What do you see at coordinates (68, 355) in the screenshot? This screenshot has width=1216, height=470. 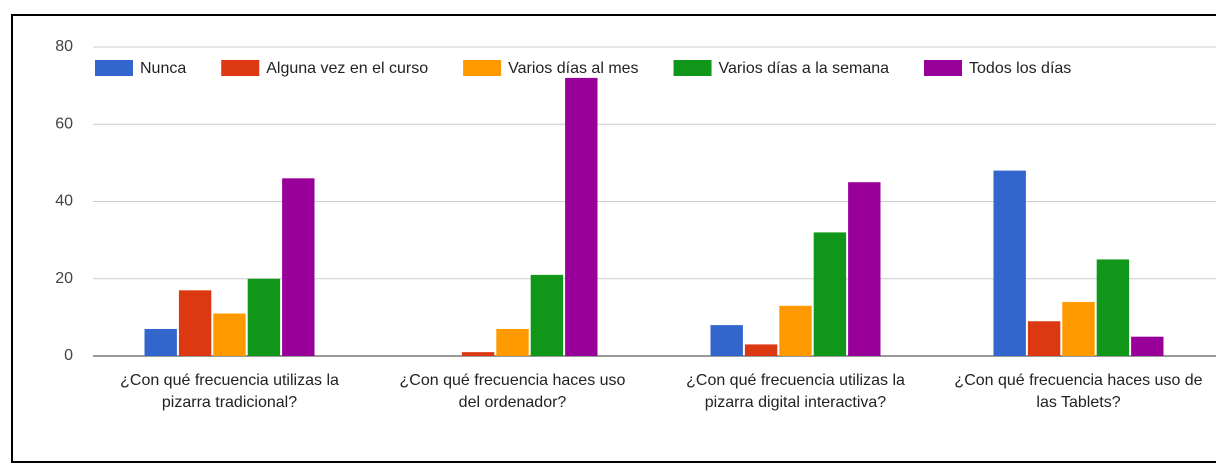 I see `y-tick-label: 0` at bounding box center [68, 355].